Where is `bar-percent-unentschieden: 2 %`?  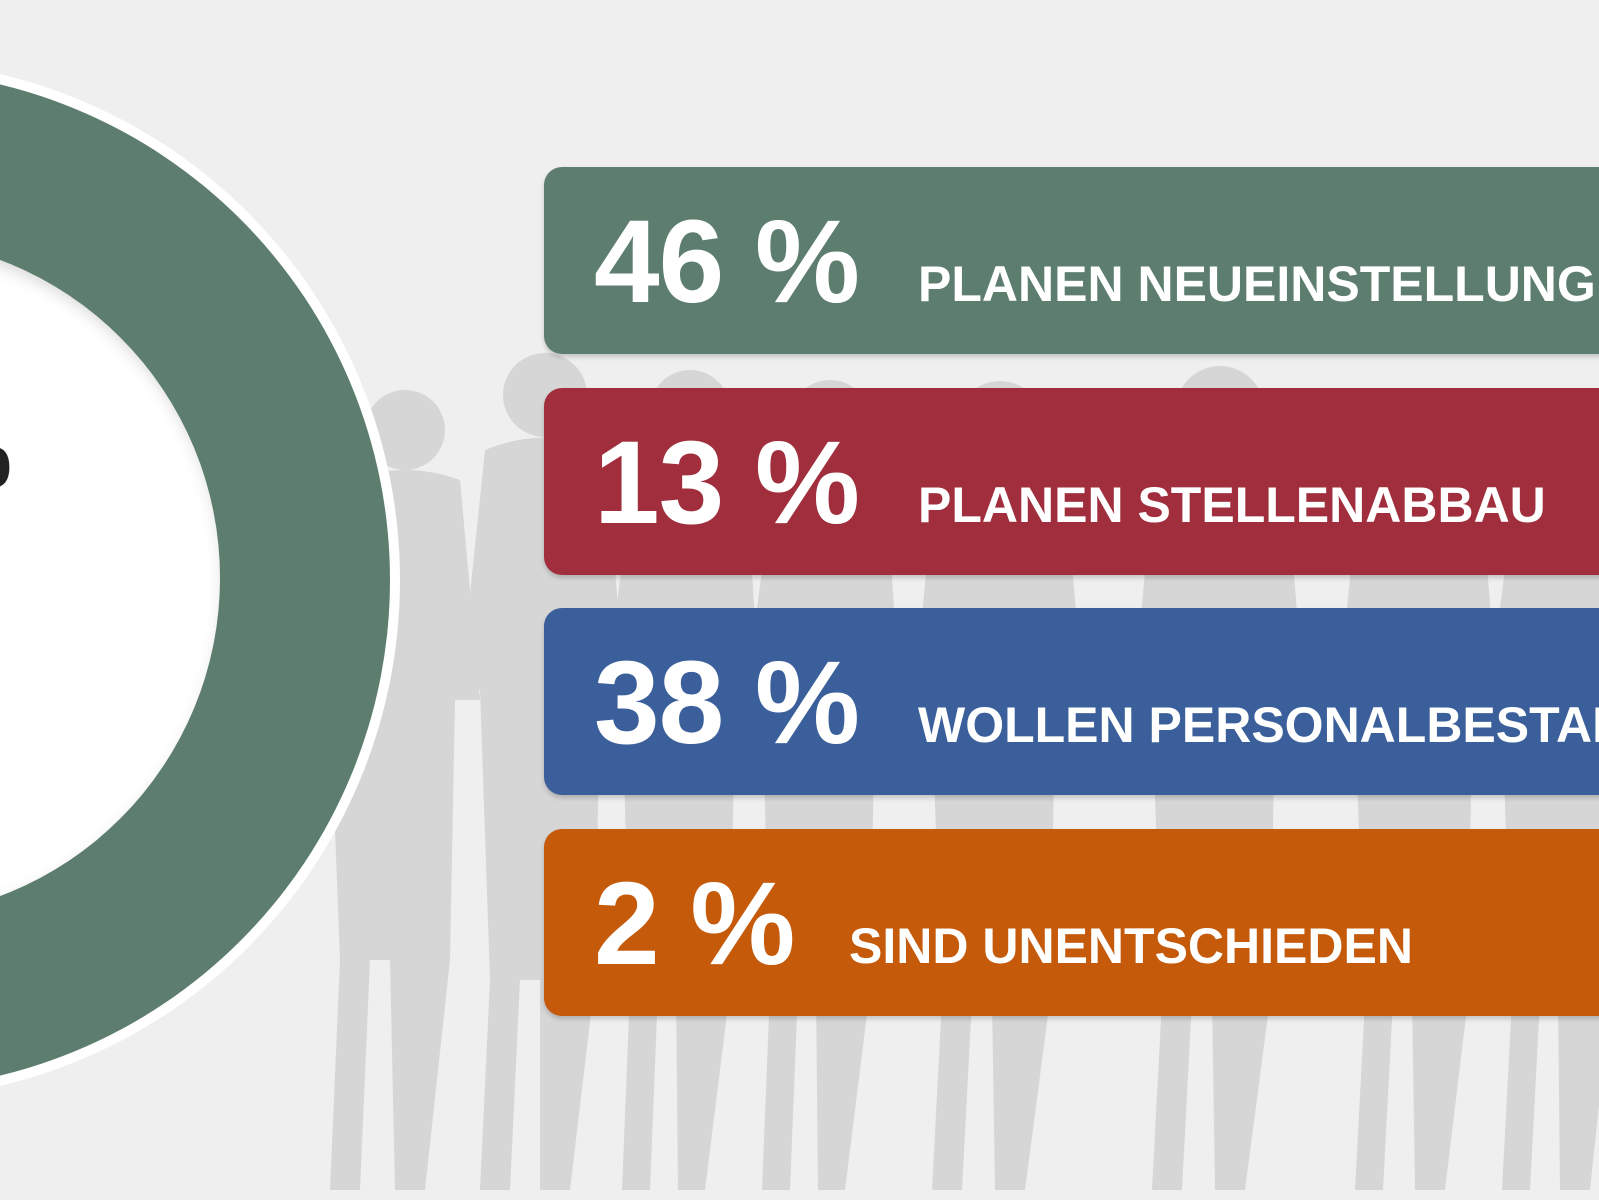 bar-percent-unentschieden: 2 % is located at coordinates (694, 924).